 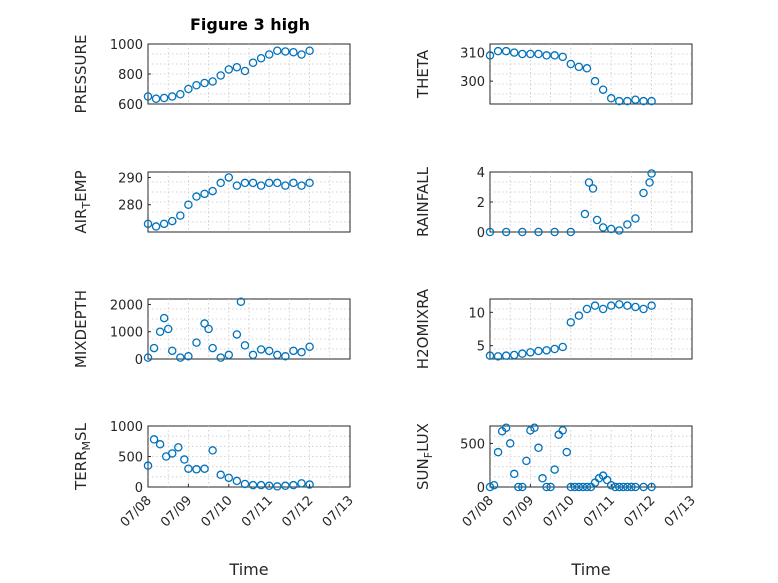 What do you see at coordinates (130, 105) in the screenshot?
I see `y-tick-label: 600` at bounding box center [130, 105].